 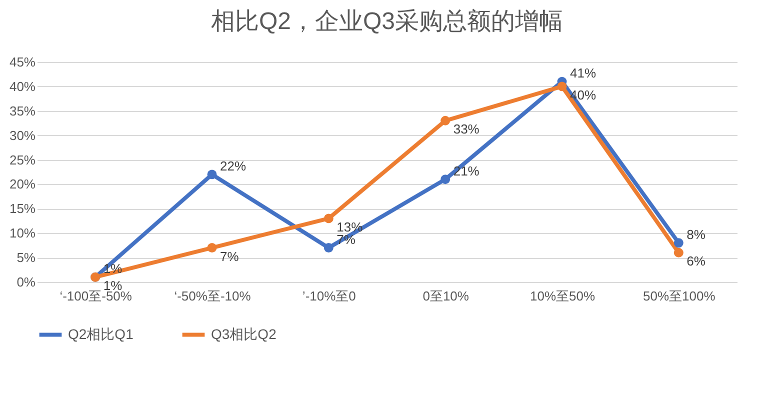 I want to click on y-tick-label: 40%, so click(x=22, y=86).